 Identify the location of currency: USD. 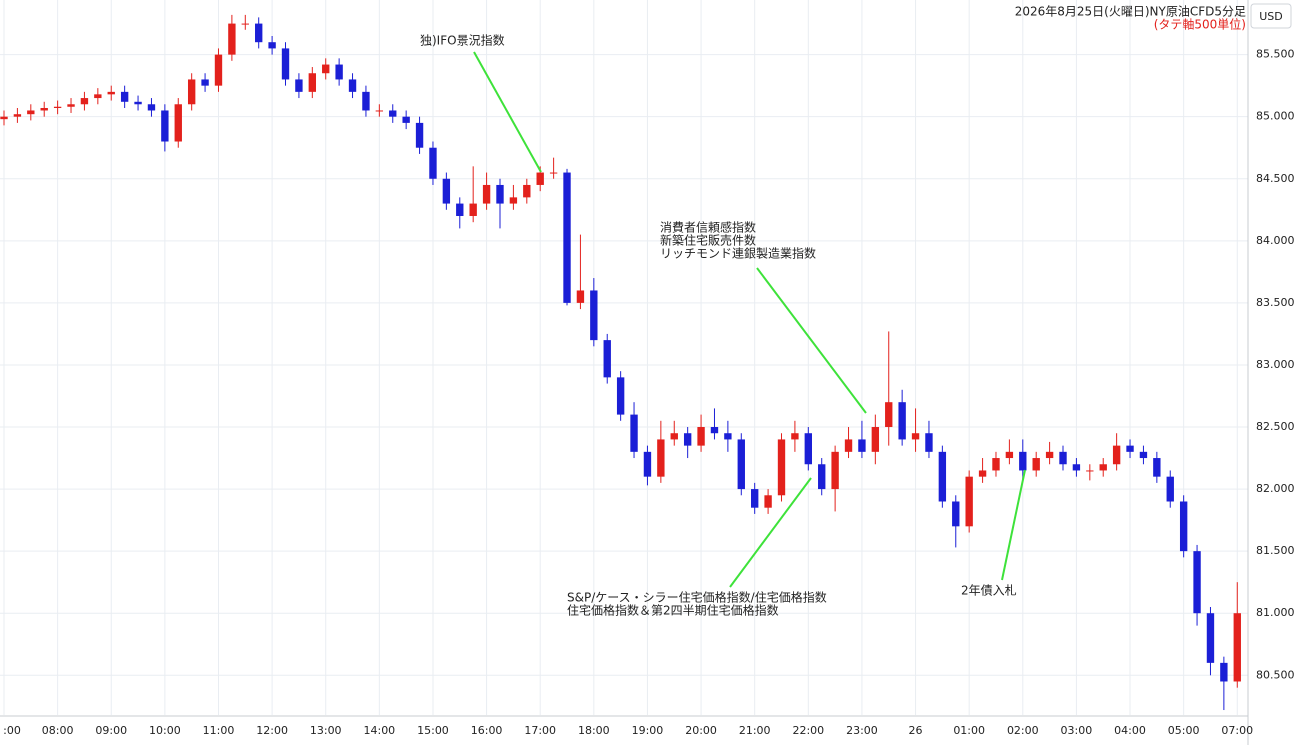
(1271, 16).